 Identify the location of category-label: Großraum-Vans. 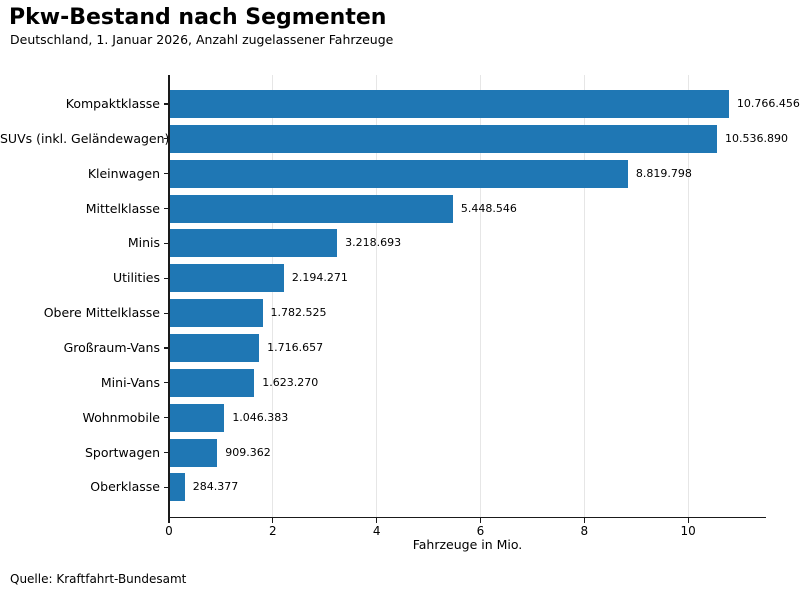
(111, 347).